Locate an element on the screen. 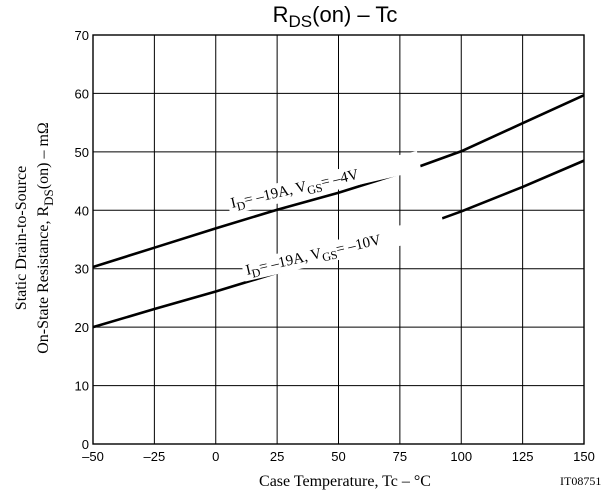 The width and height of the screenshot is (615, 500). y-axis-label-line1: Static Drain-to-Source is located at coordinates (21, 238).